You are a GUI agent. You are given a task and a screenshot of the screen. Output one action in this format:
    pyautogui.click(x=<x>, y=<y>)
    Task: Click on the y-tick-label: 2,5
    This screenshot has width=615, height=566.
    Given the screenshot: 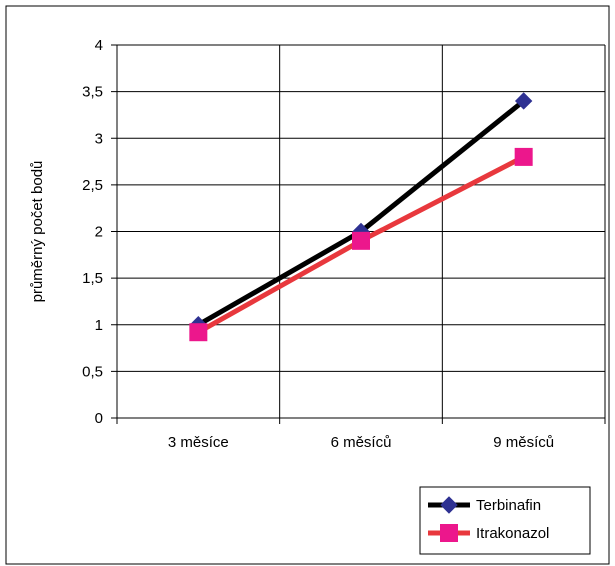 What is the action you would take?
    pyautogui.click(x=92, y=185)
    